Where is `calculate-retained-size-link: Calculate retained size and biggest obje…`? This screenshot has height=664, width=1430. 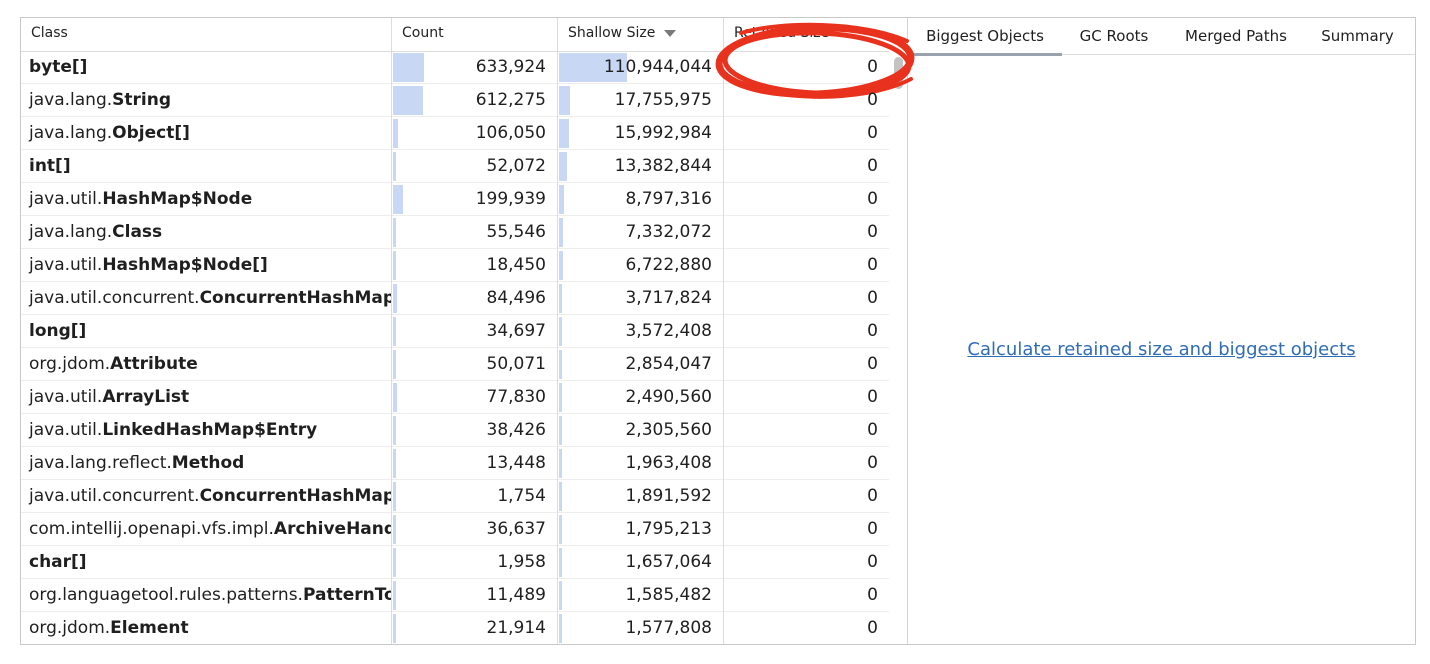 calculate-retained-size-link: Calculate retained size and biggest obje… is located at coordinates (1161, 349).